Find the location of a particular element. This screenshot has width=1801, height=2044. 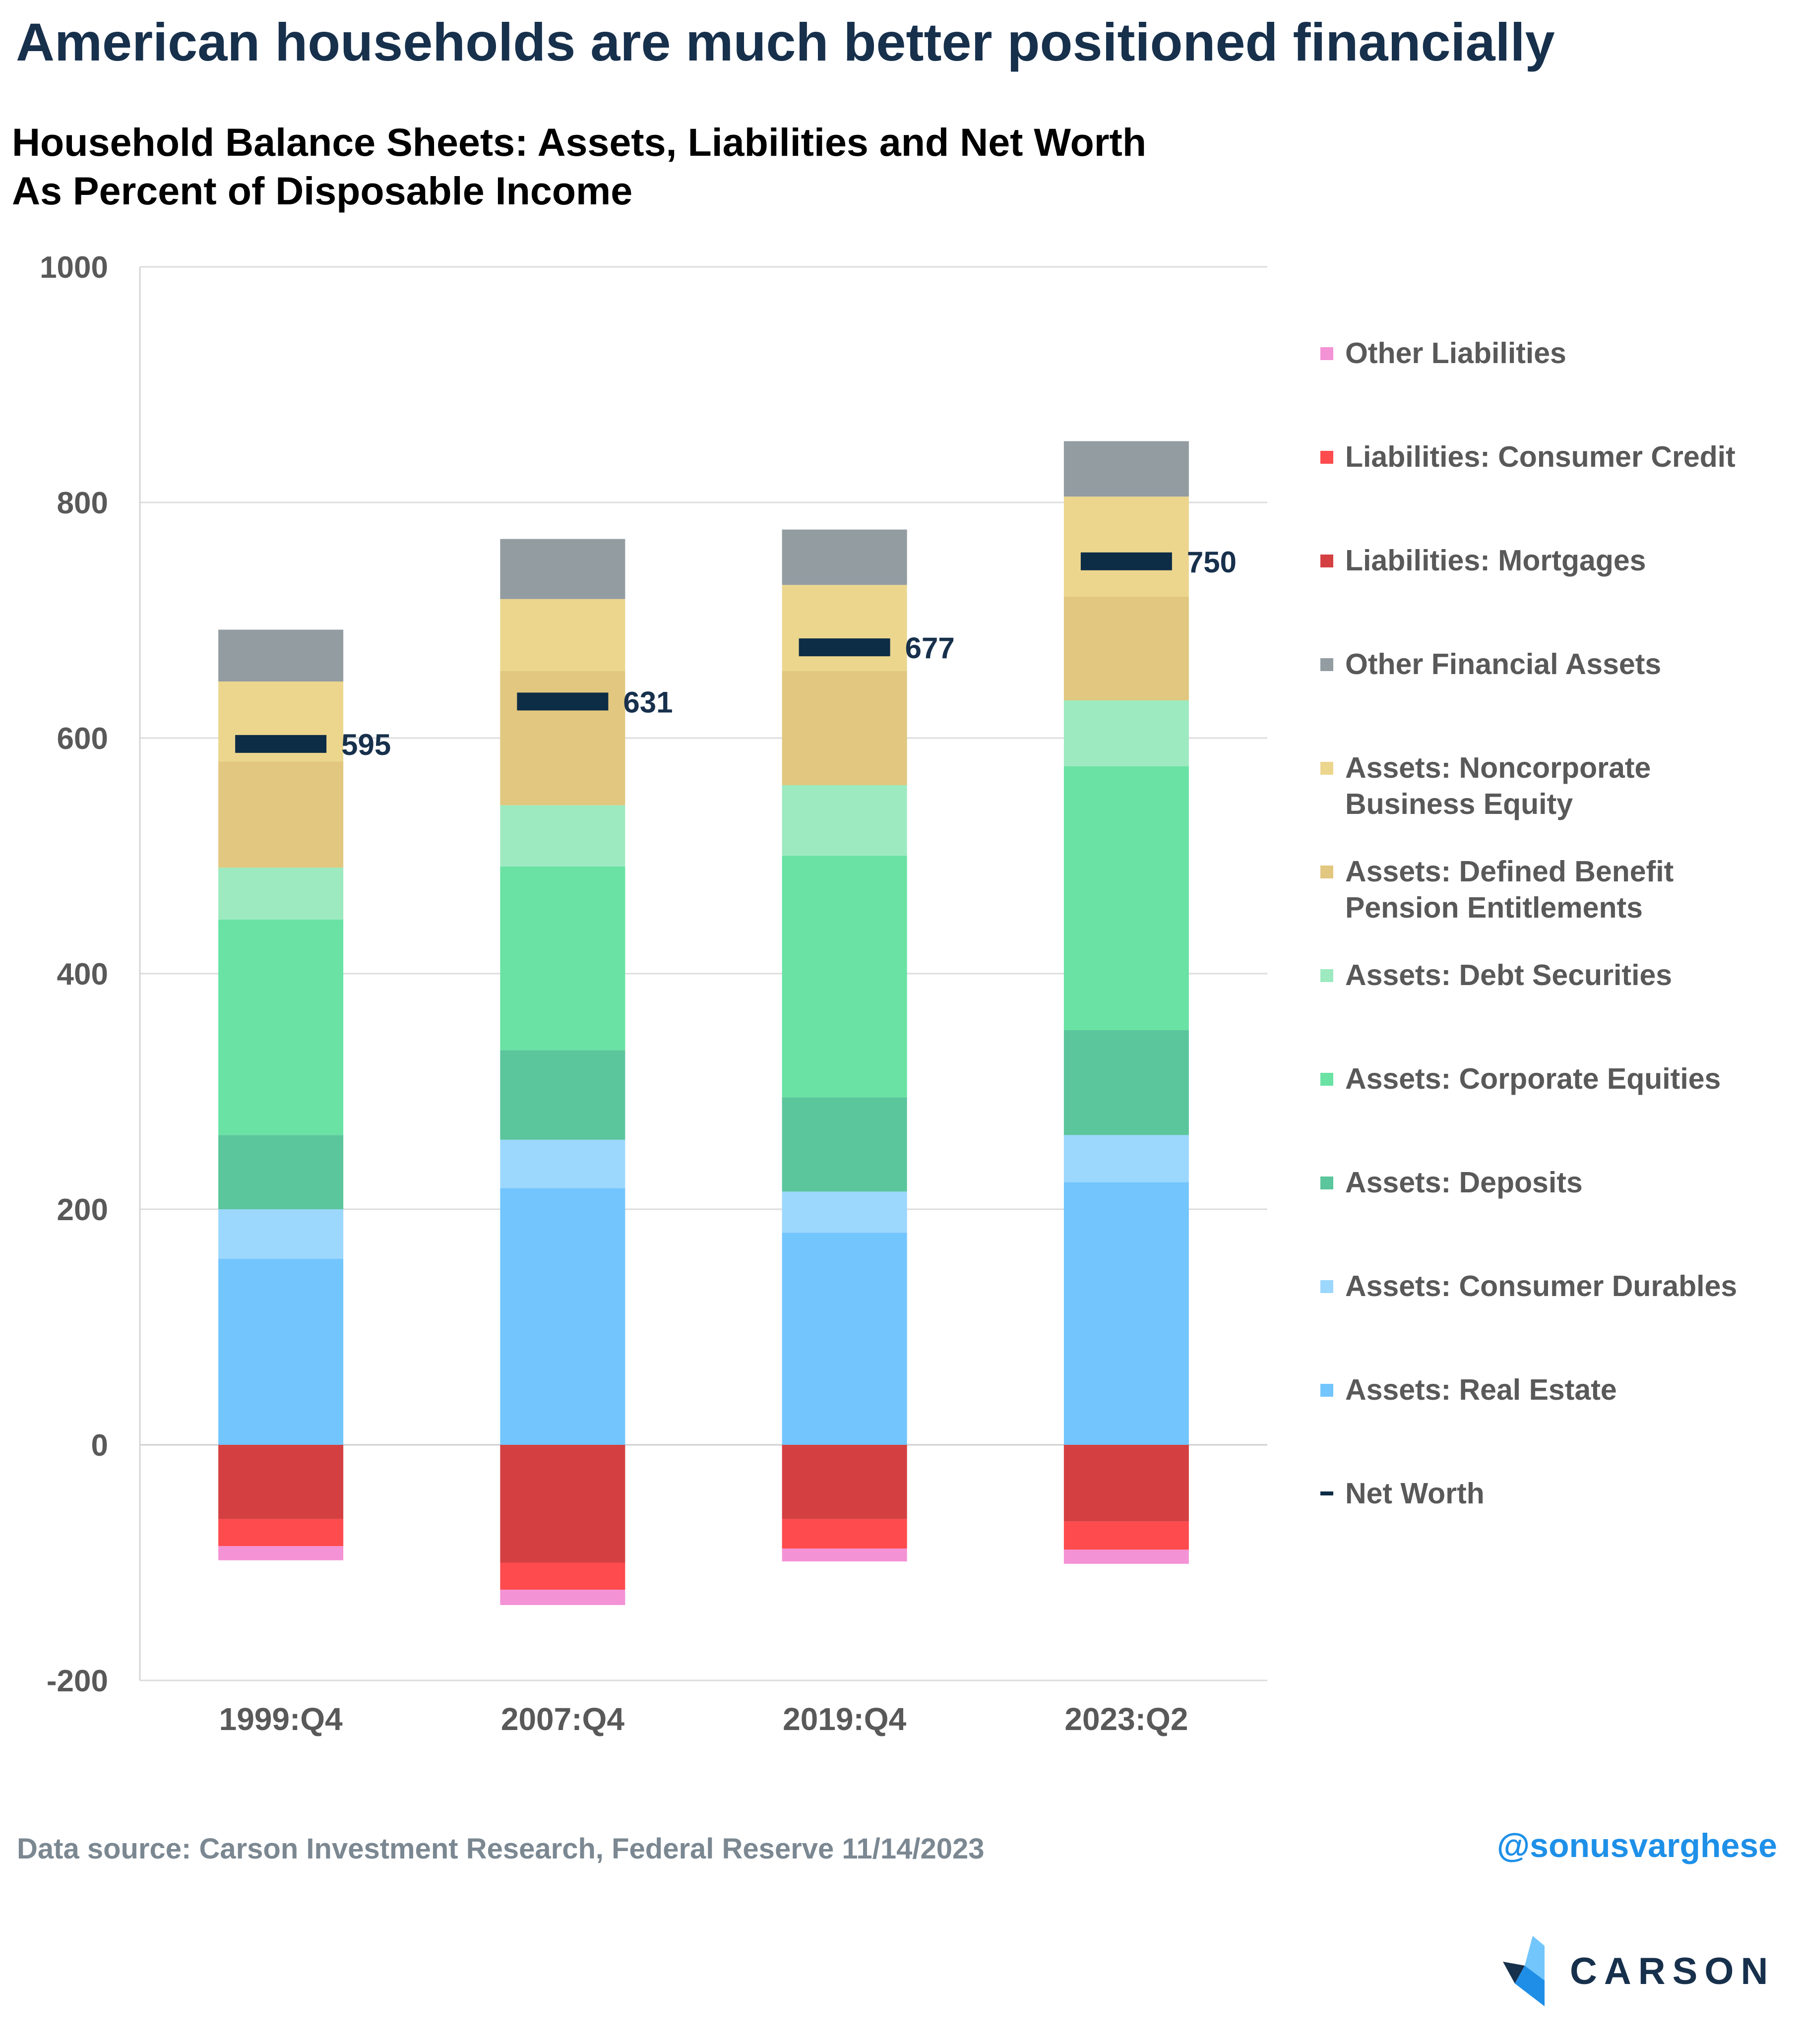

y-tick-label: 600 is located at coordinates (82, 739).